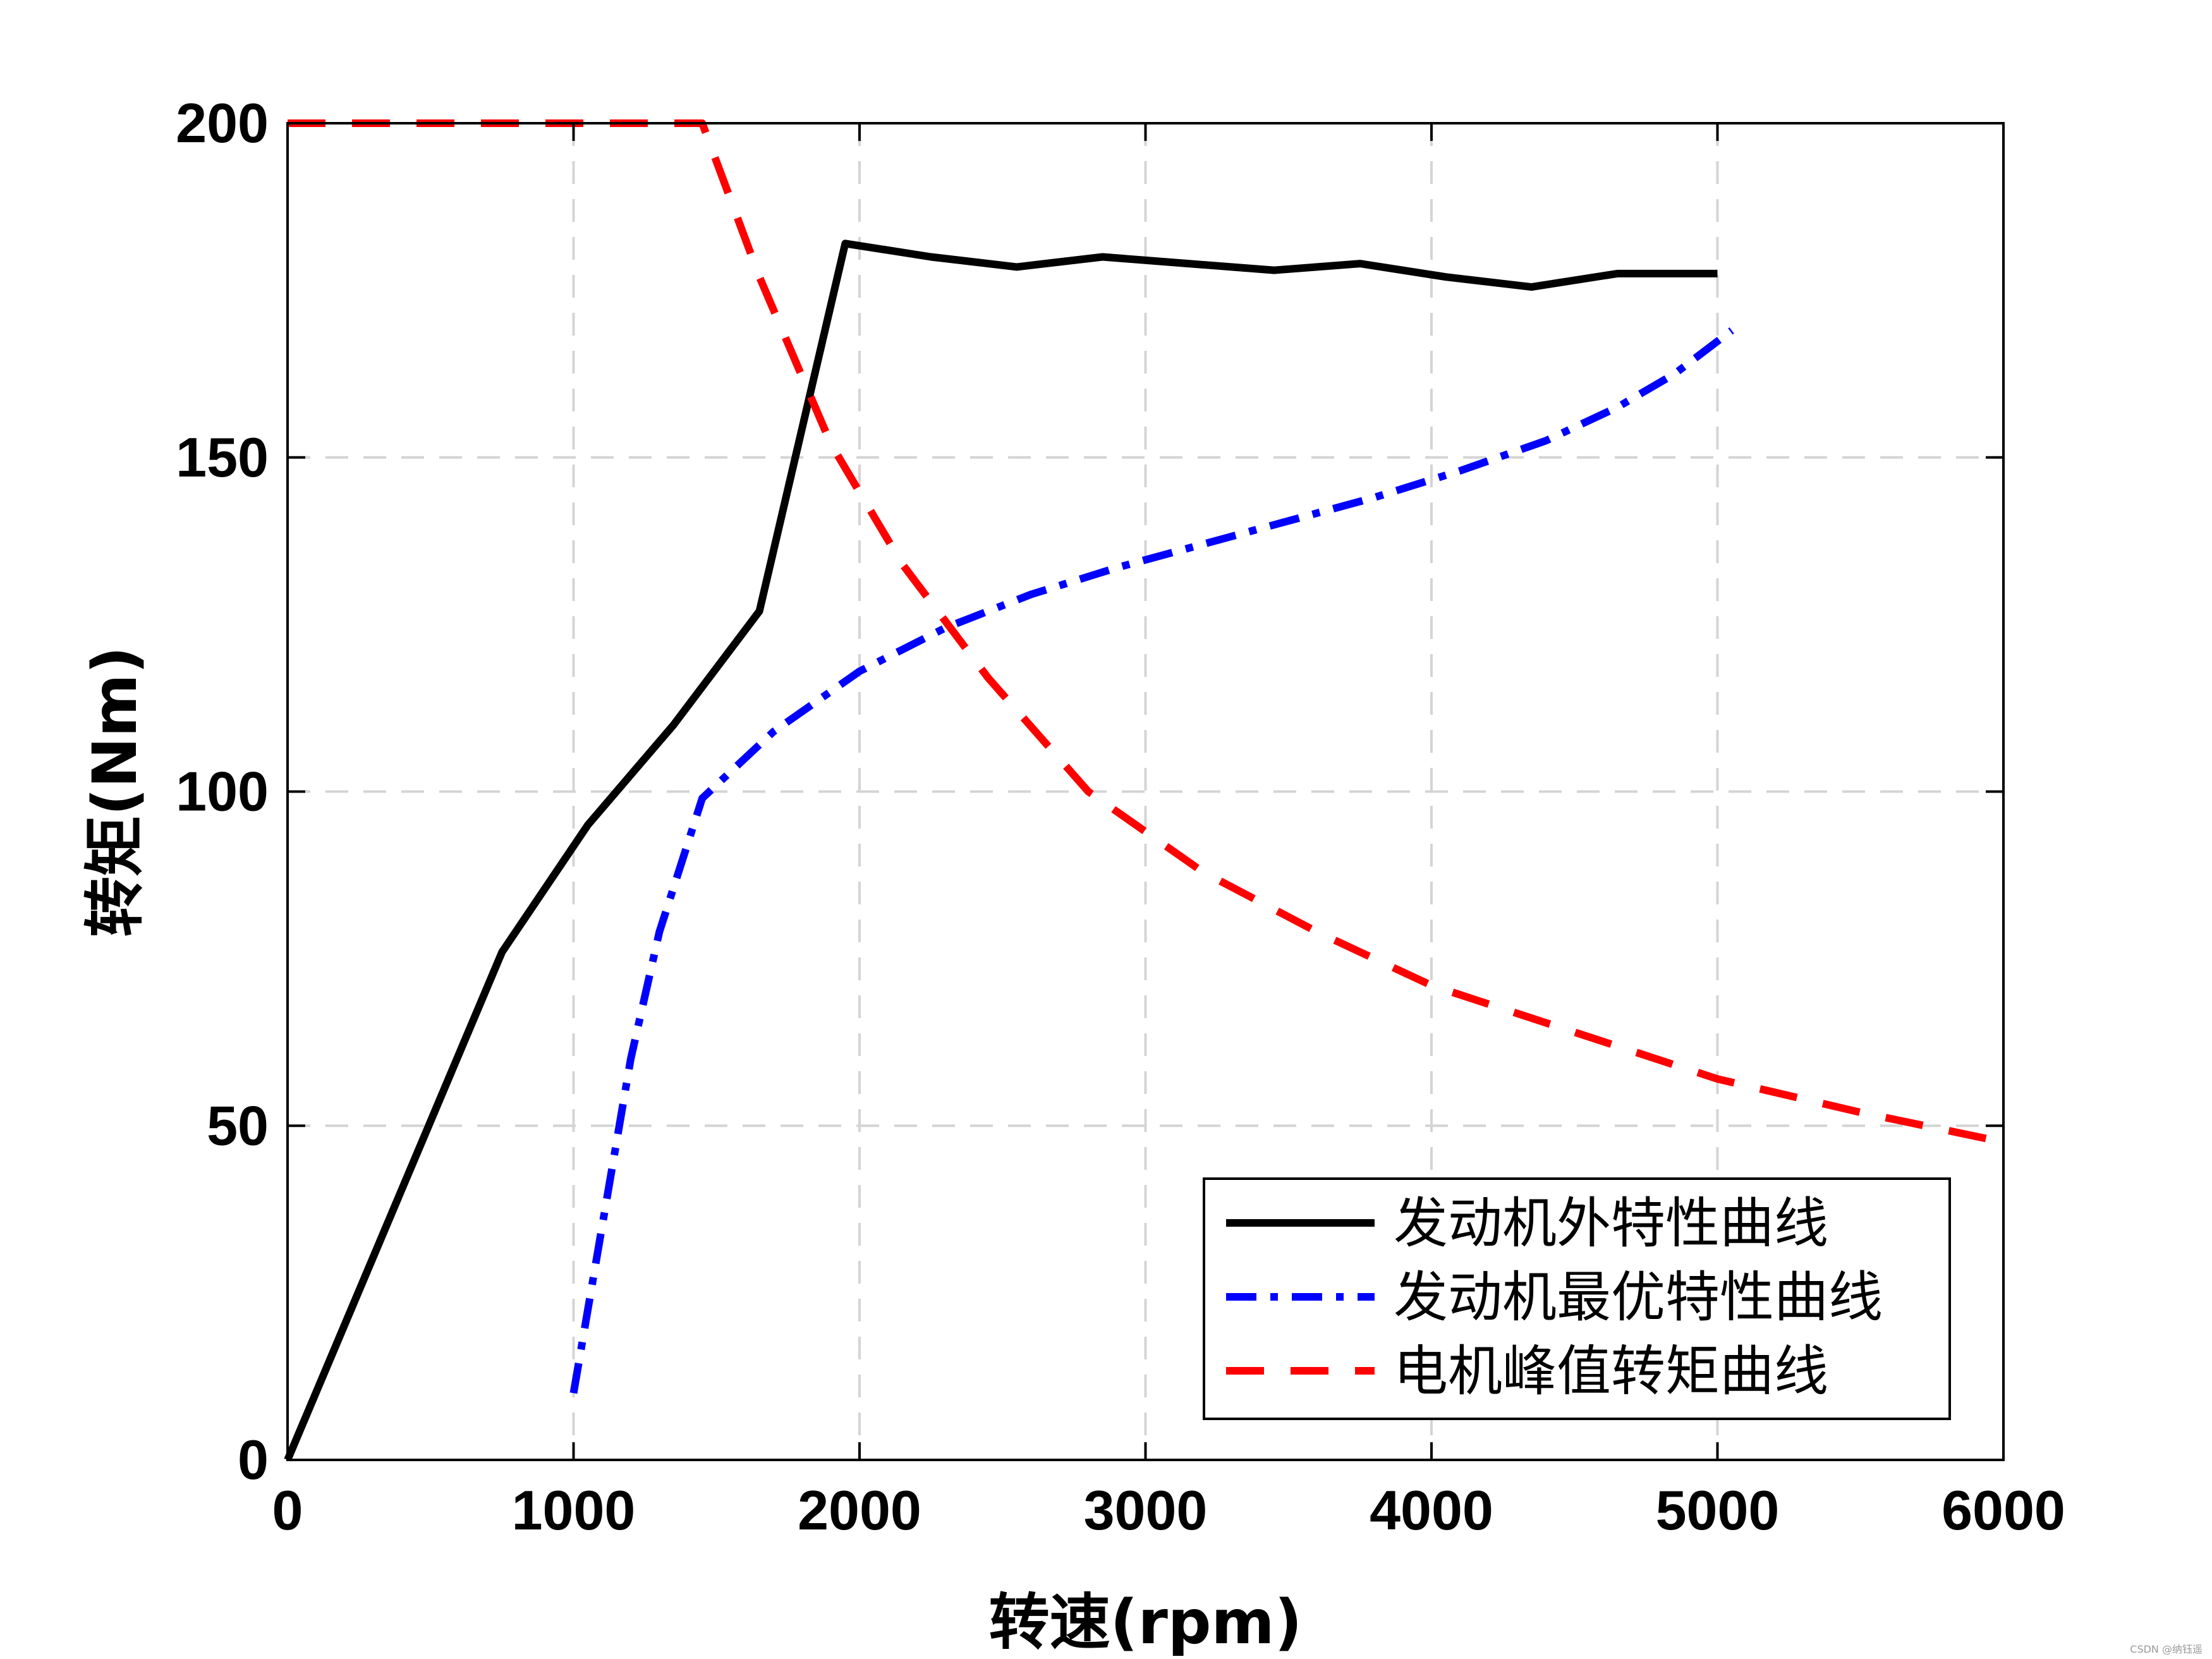 This screenshot has width=2212, height=1659. I want to click on y-axis-title: 转矩(Nm), so click(115, 791).